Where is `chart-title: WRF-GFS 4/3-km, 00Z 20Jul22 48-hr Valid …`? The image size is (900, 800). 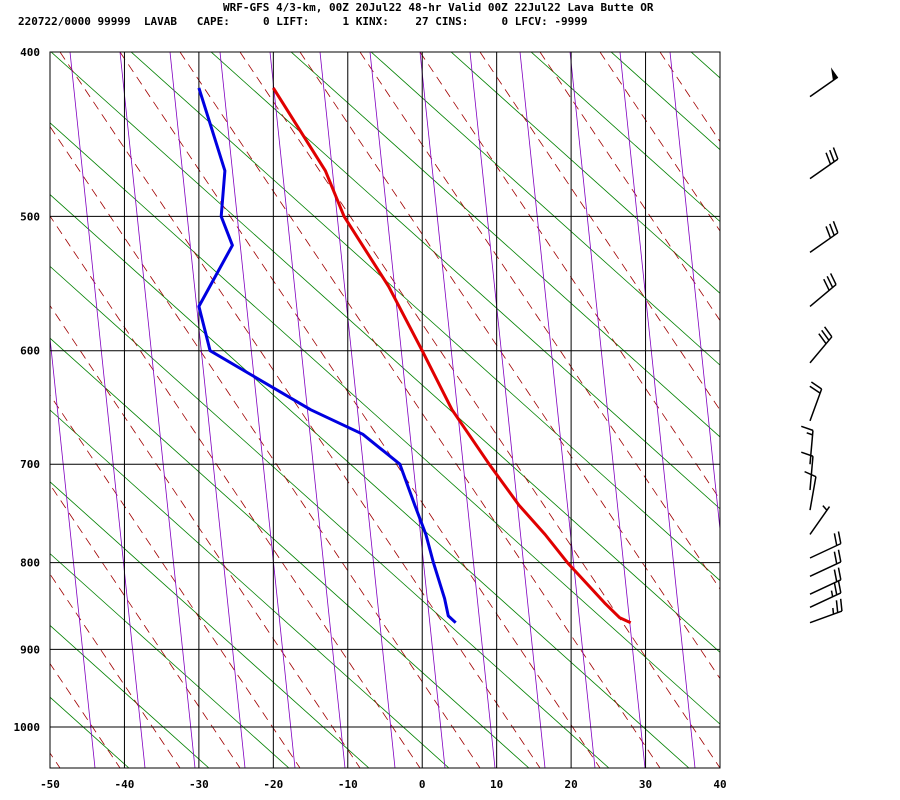
chart-title: WRF-GFS 4/3-km, 00Z 20Jul22 48-hr Valid … is located at coordinates (438, 7).